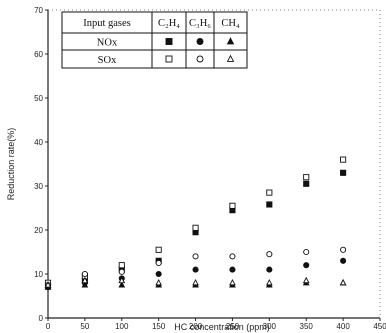 The width and height of the screenshot is (386, 333). What do you see at coordinates (38, 54) in the screenshot?
I see `y-tick-label: 60` at bounding box center [38, 54].